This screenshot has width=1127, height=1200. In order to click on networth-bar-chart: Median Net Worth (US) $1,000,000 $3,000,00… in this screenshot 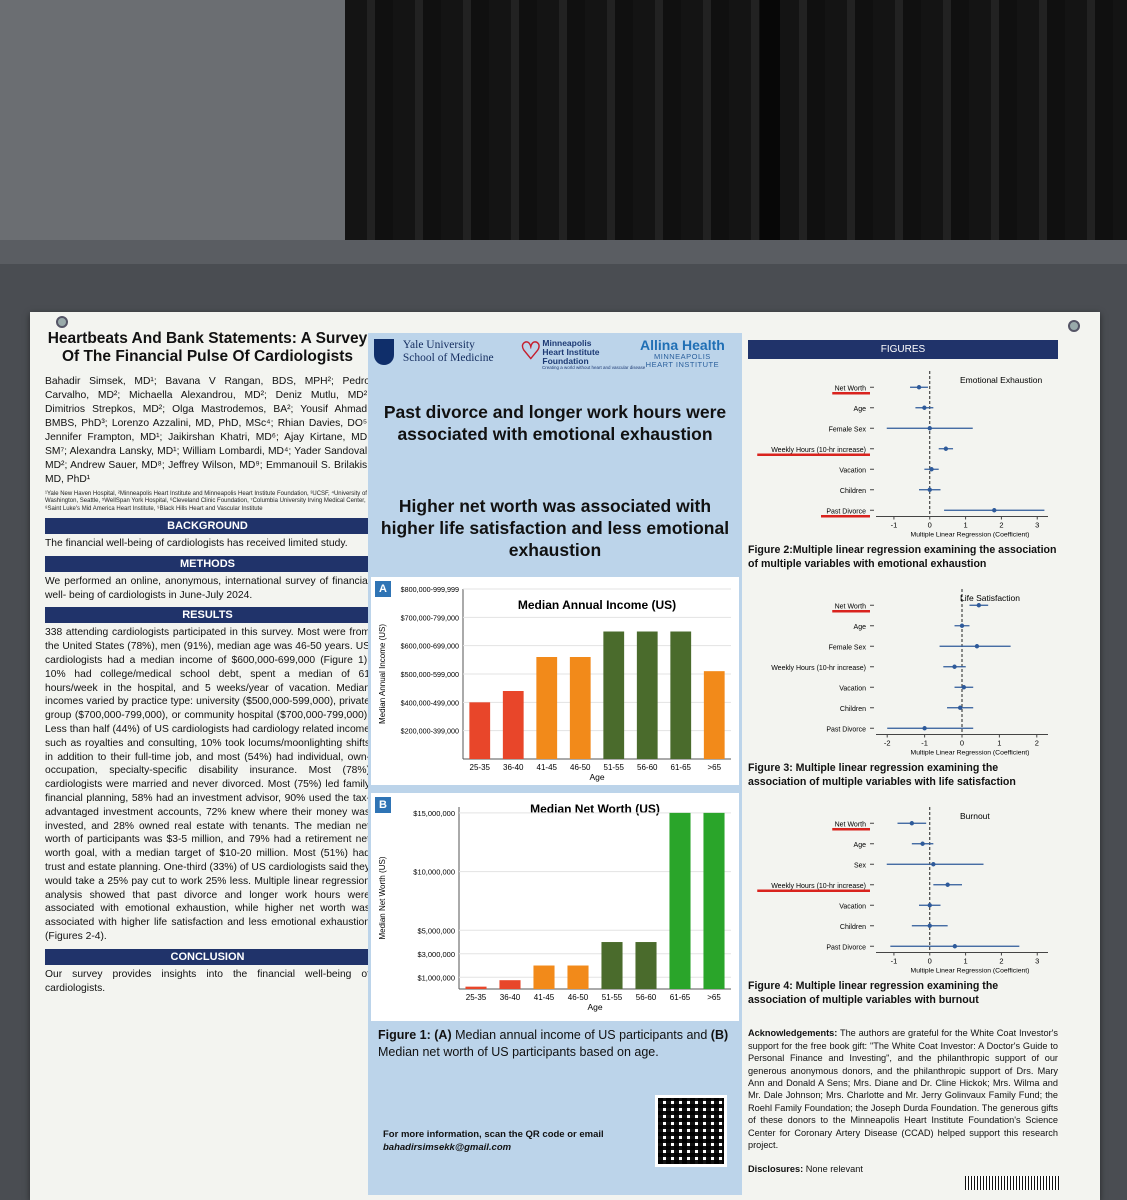, I will do `click(554, 907)`.